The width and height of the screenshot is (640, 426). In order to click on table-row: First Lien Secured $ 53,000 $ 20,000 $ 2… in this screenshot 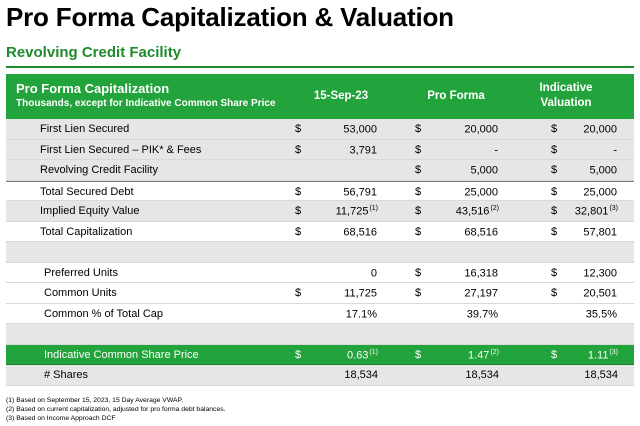, I will do `click(320, 129)`.